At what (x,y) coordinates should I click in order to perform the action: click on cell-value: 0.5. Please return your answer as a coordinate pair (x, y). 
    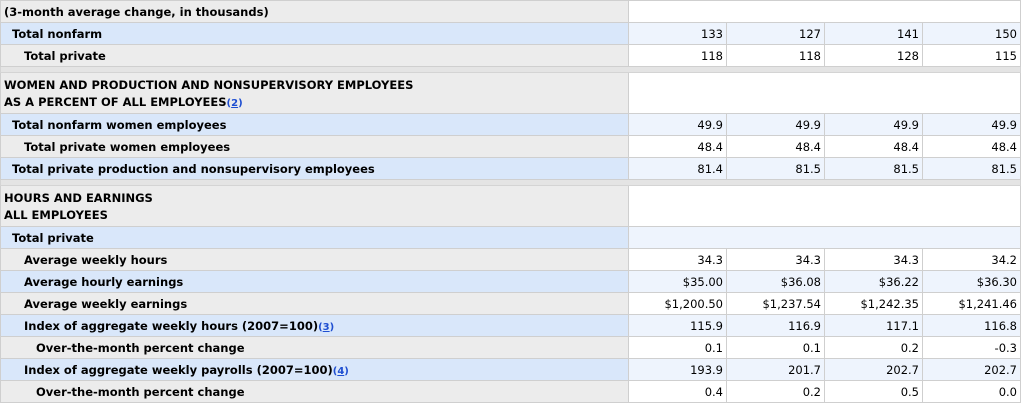
    Looking at the image, I should click on (873, 391).